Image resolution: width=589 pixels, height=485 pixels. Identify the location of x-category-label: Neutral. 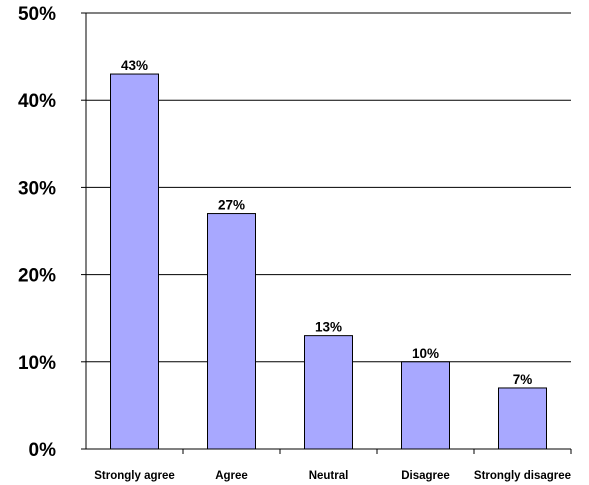
(329, 476).